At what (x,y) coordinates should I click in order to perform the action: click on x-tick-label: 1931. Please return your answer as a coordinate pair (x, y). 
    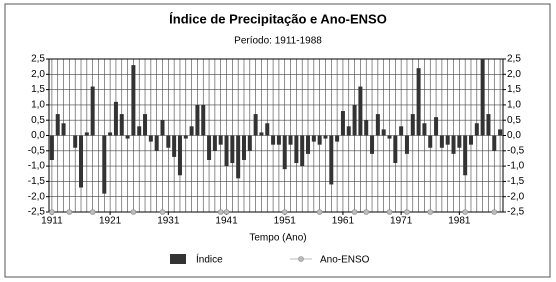
    Looking at the image, I should click on (168, 221).